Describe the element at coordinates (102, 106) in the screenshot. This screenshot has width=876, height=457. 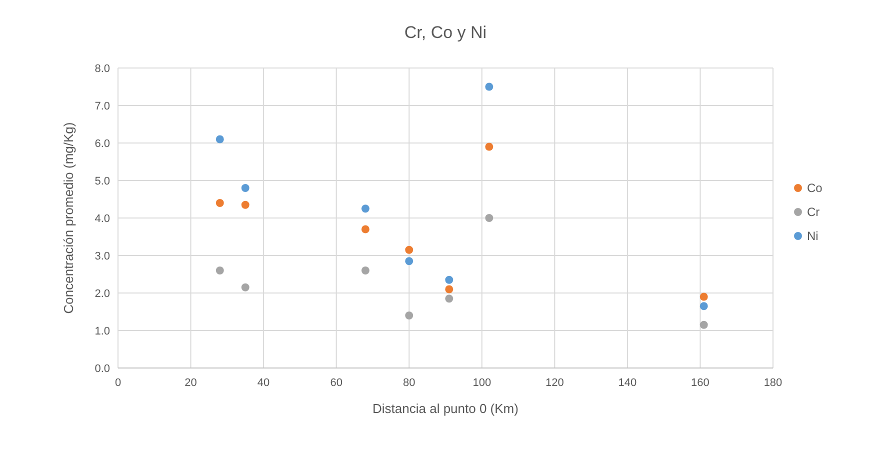
I see `y-tick-label: 7.0` at that location.